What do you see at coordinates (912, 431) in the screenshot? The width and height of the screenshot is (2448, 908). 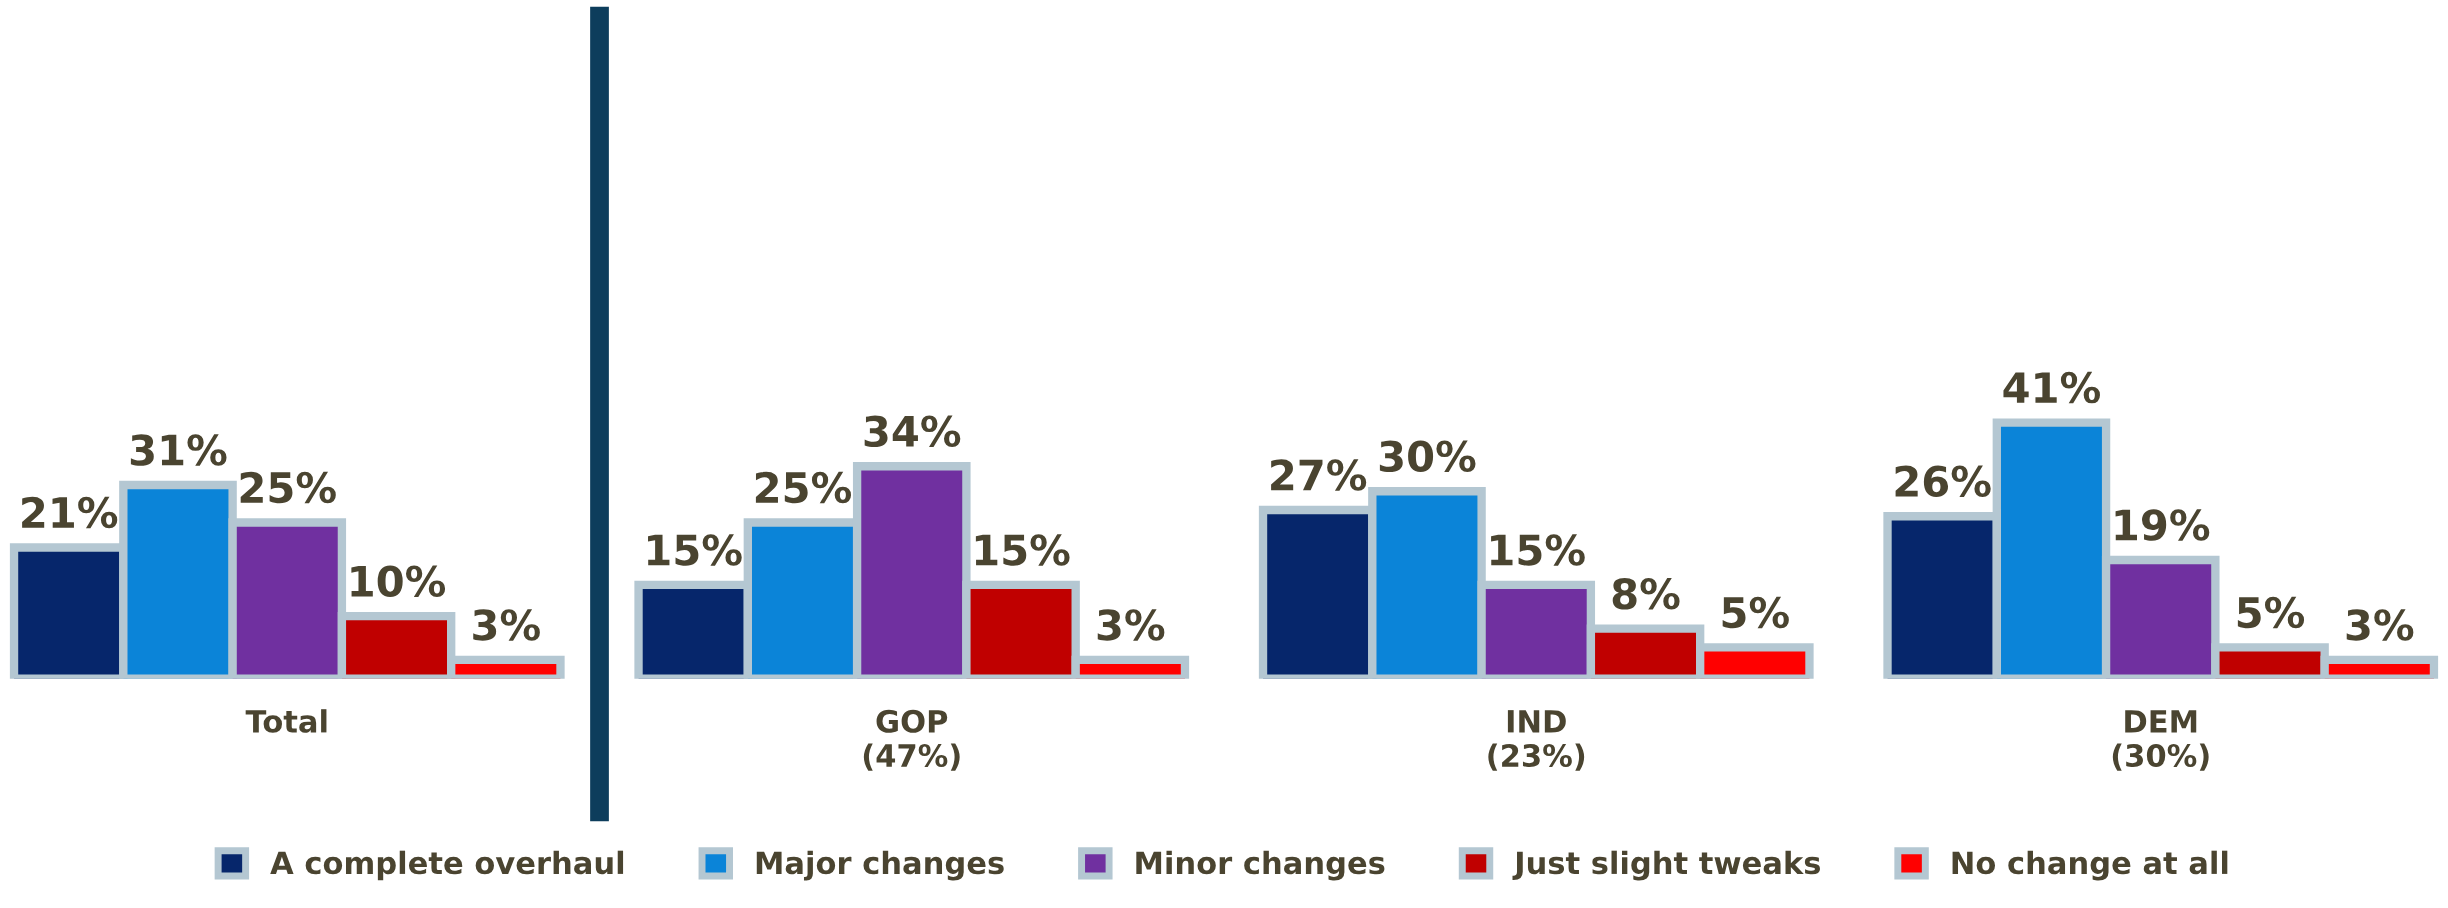 I see `data-label: 34%` at bounding box center [912, 431].